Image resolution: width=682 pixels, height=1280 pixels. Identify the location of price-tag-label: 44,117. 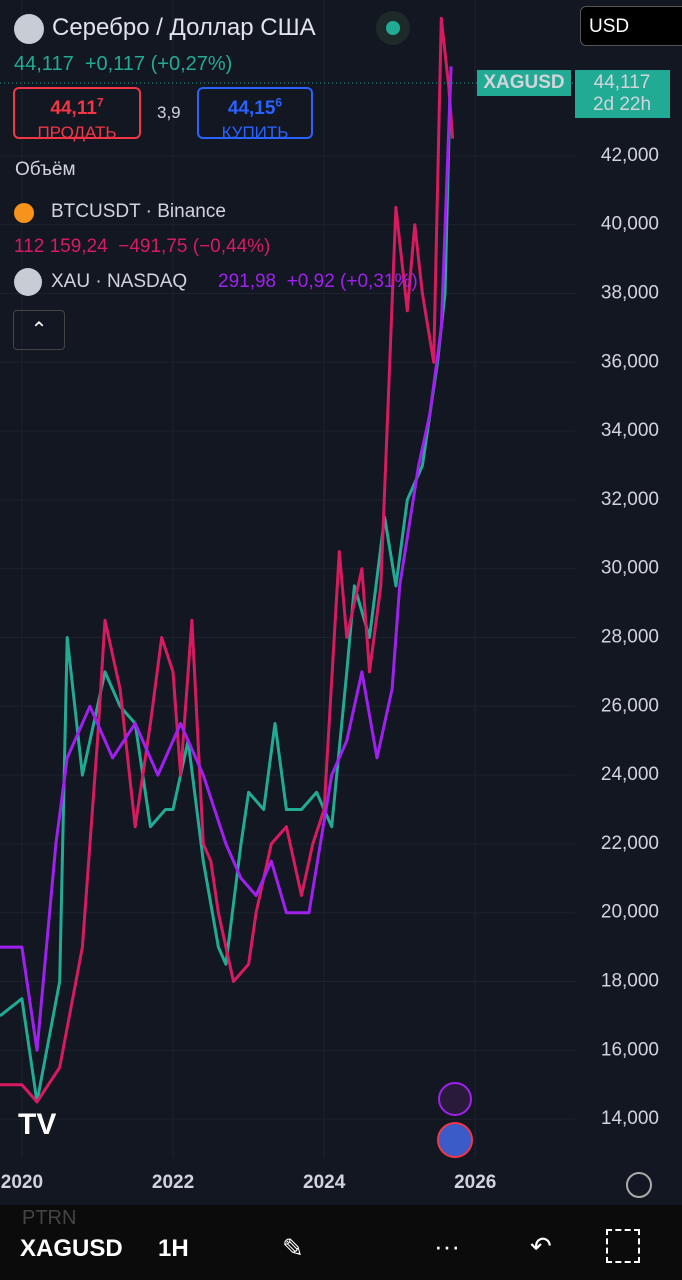
(622, 82).